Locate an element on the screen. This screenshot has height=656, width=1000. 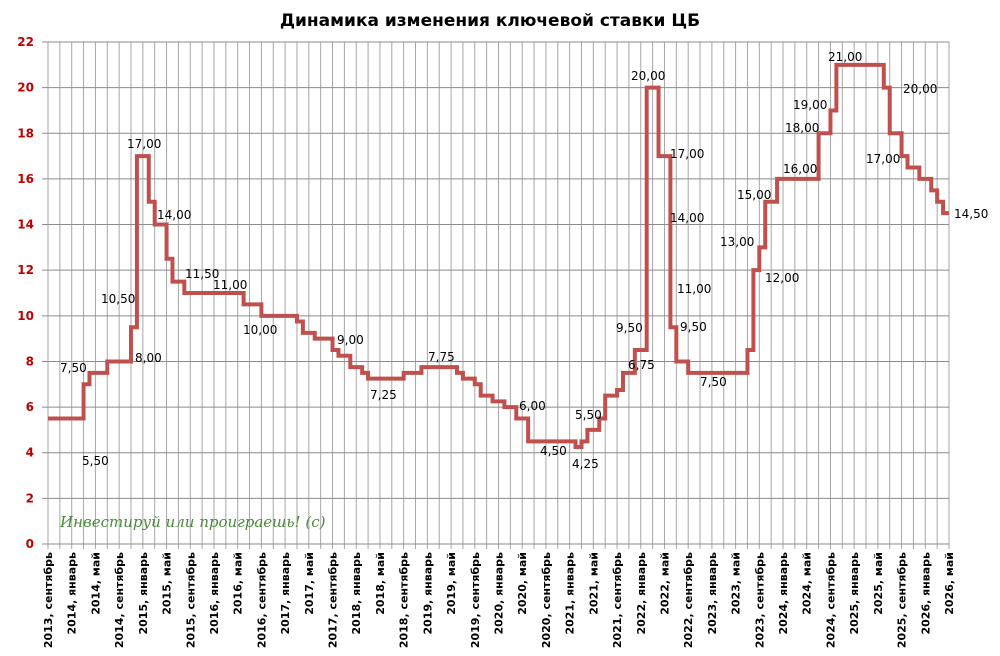
x-tick-label: 2017, январь is located at coordinates (285, 593).